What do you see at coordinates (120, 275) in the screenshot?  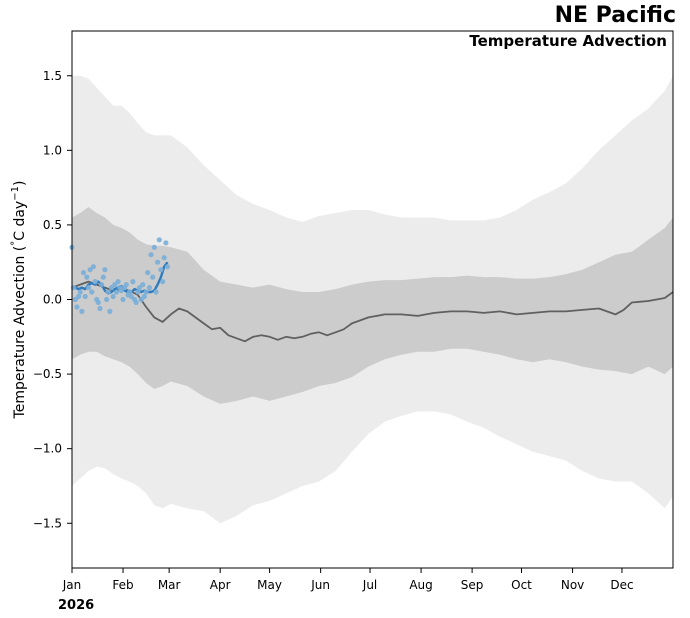 I see `data-points` at bounding box center [120, 275].